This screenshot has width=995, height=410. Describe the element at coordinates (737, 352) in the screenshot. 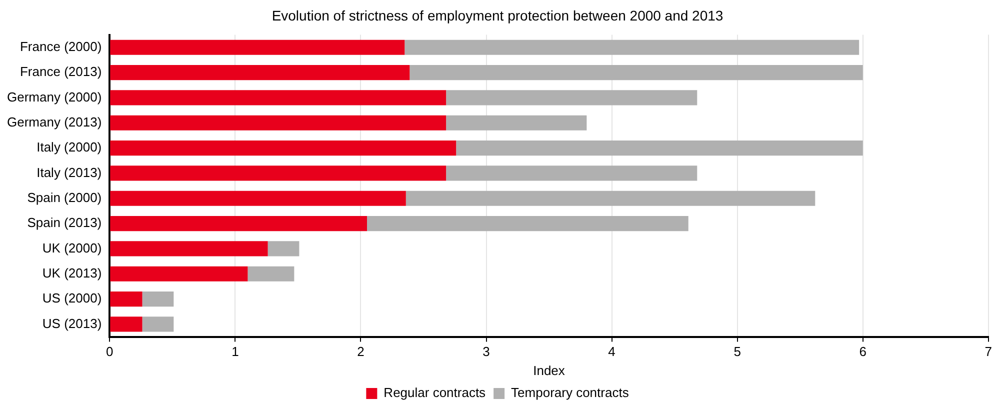

I see `x-tick-label: 5` at that location.